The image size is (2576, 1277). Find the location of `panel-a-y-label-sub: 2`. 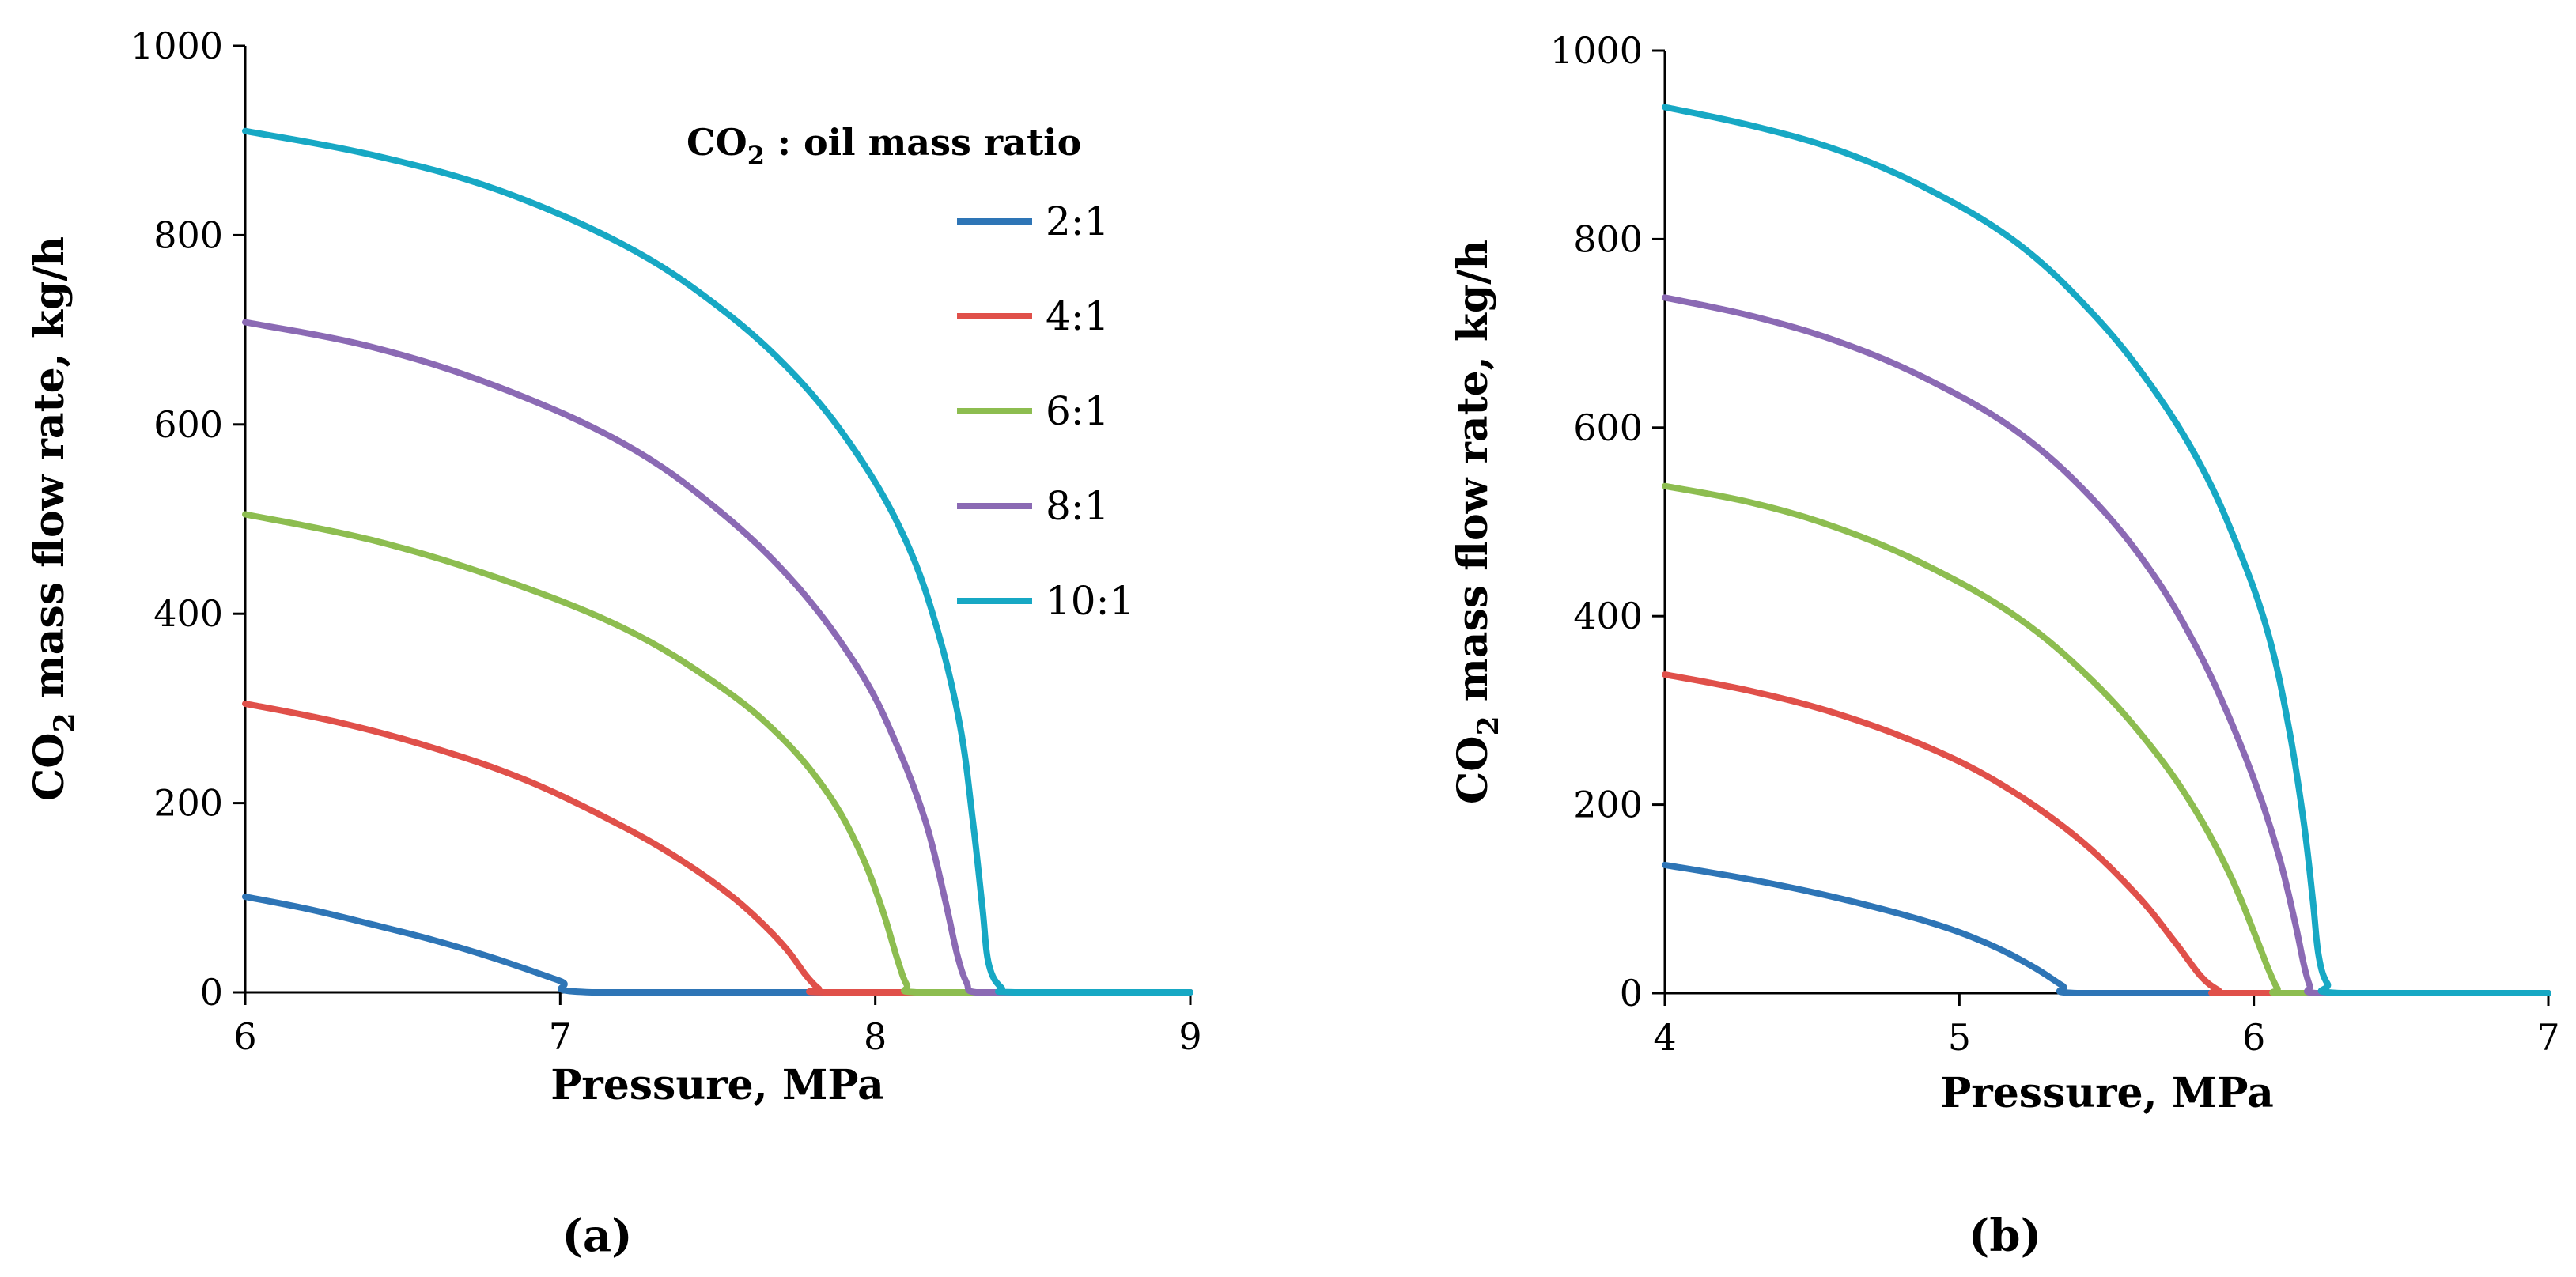

panel-a-y-label-sub: 2 is located at coordinates (65, 722).